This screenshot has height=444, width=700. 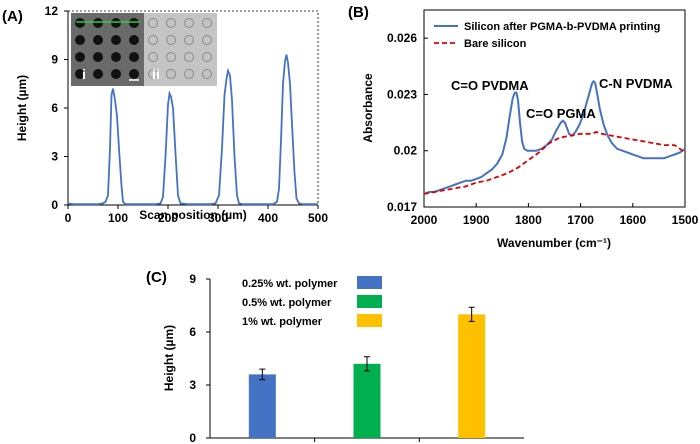 I want to click on micrograph-ii, so click(x=180, y=49).